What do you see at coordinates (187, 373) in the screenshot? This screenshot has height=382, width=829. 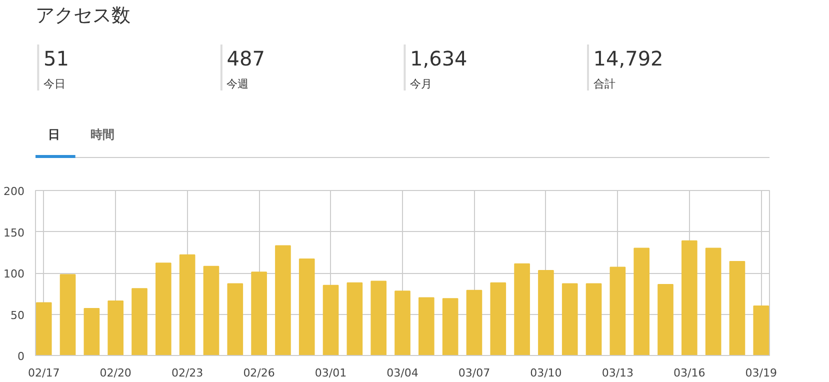 I see `x-tick-label: 02/23` at bounding box center [187, 373].